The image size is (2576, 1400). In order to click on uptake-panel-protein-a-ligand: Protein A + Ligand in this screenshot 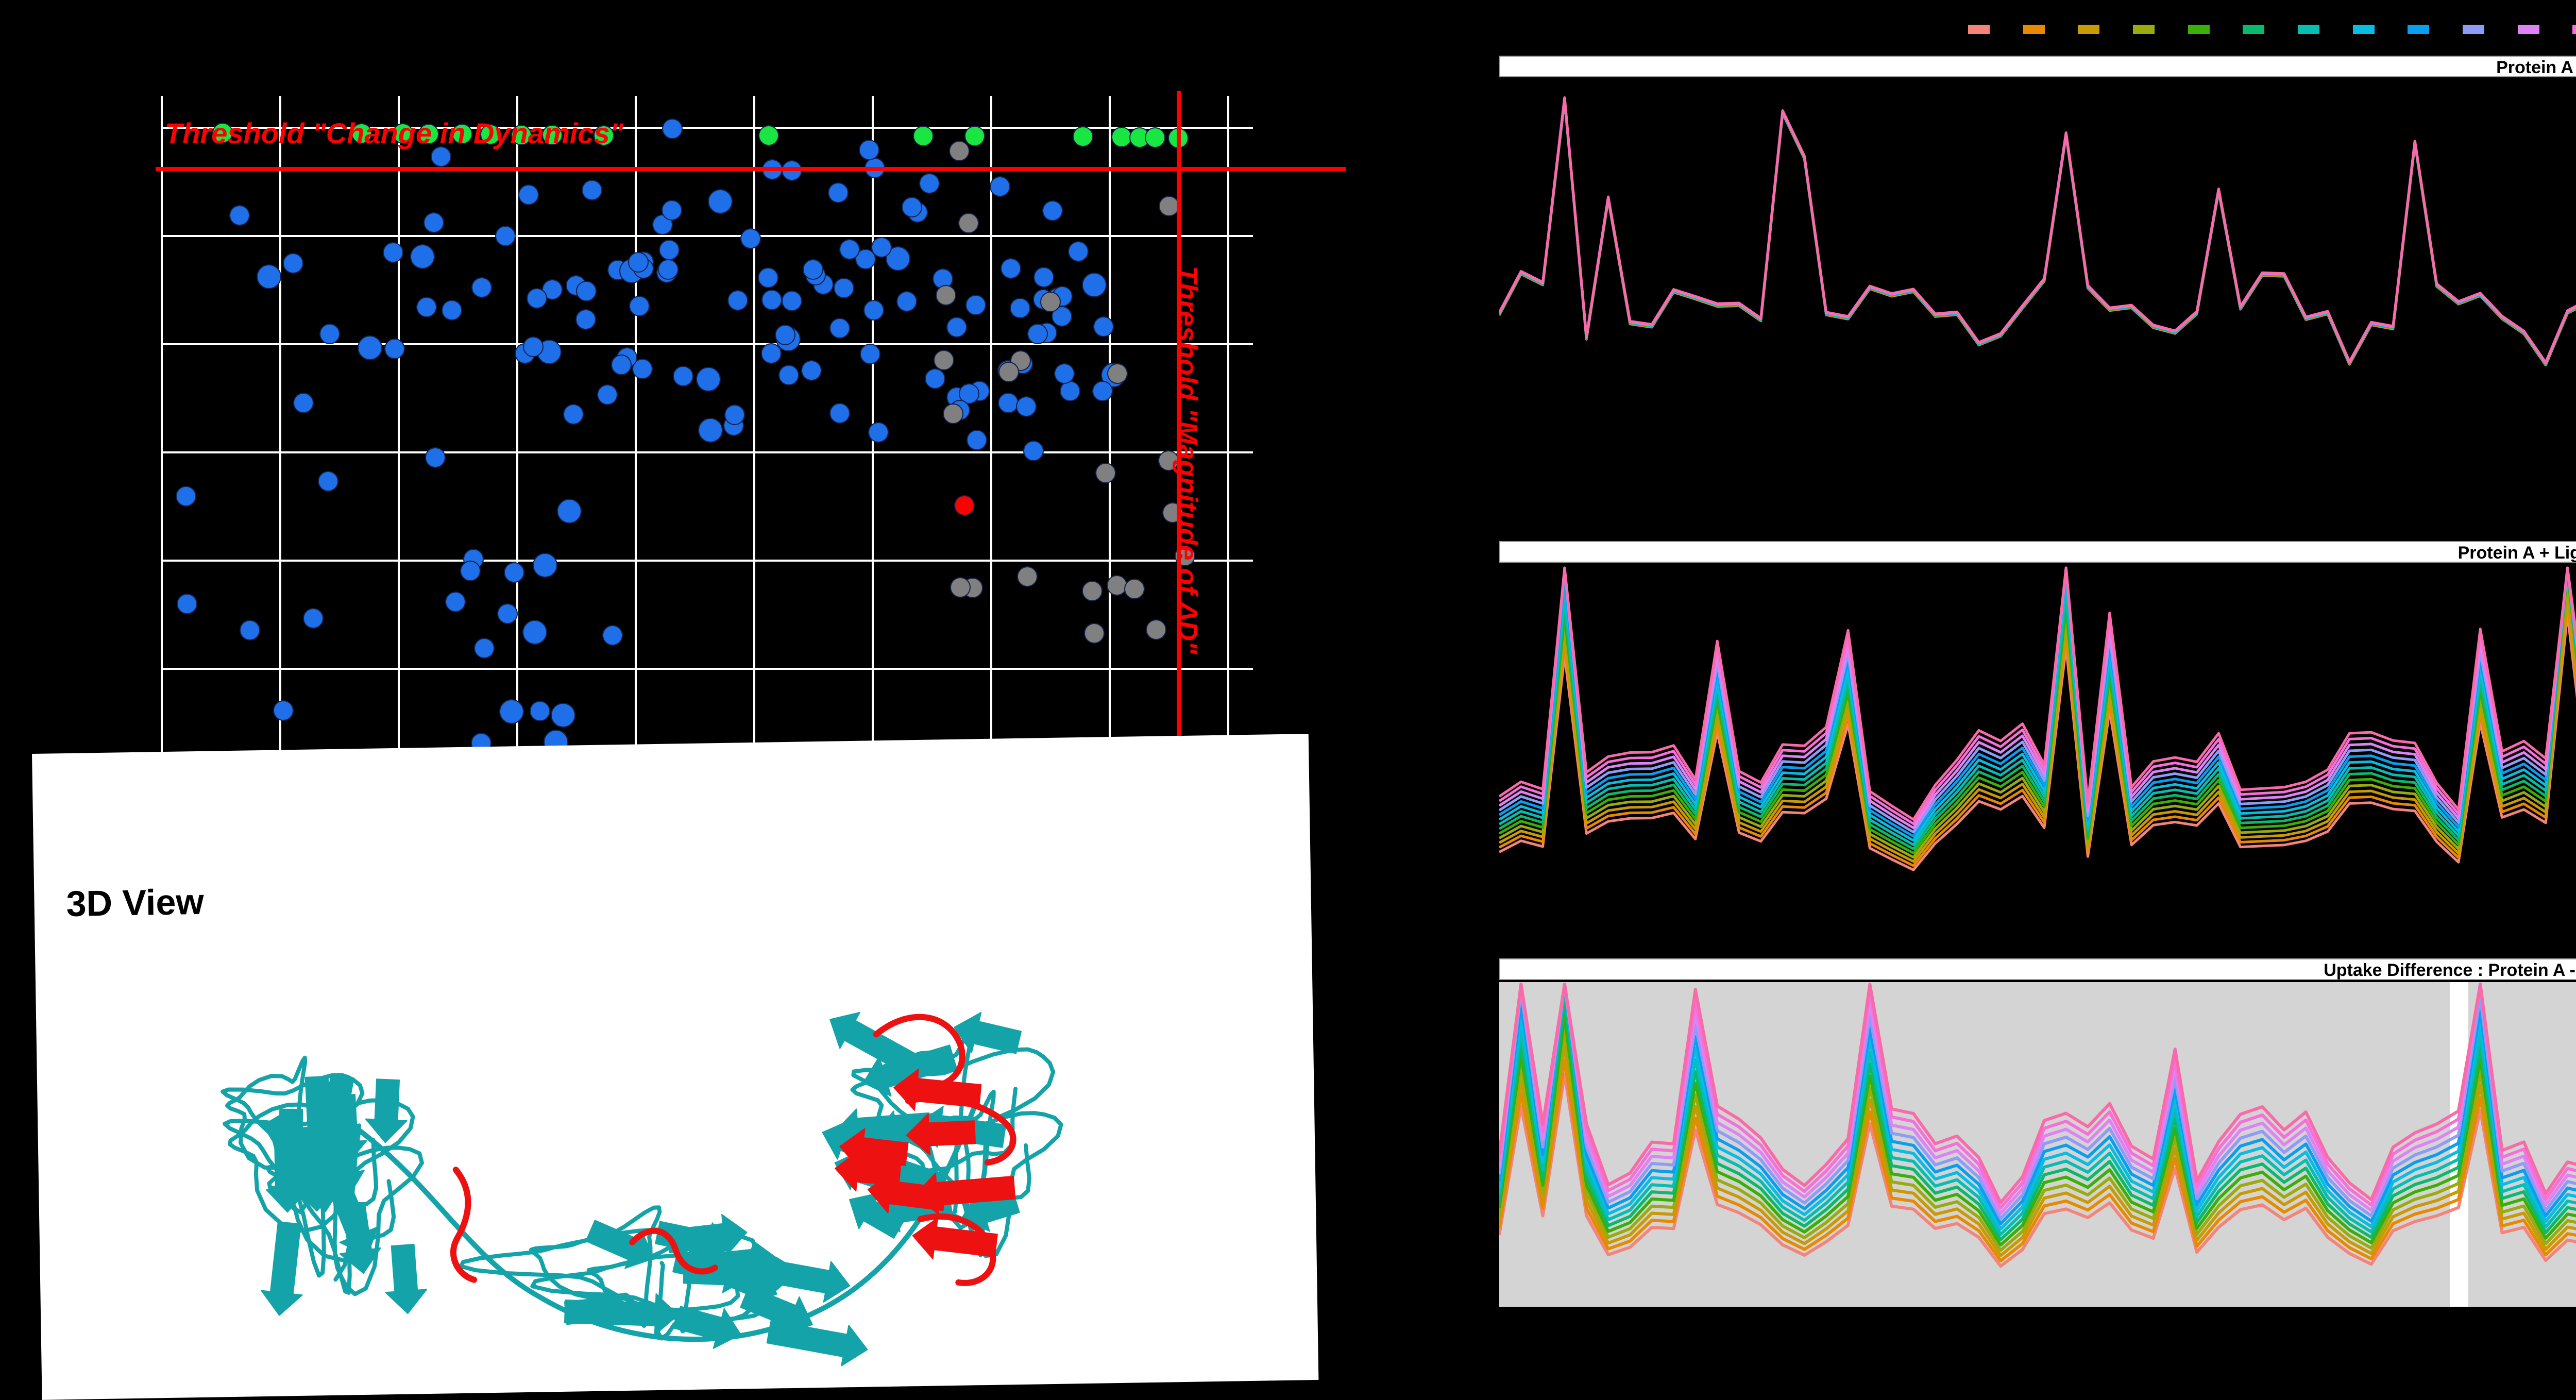, I will do `click(2030, 742)`.